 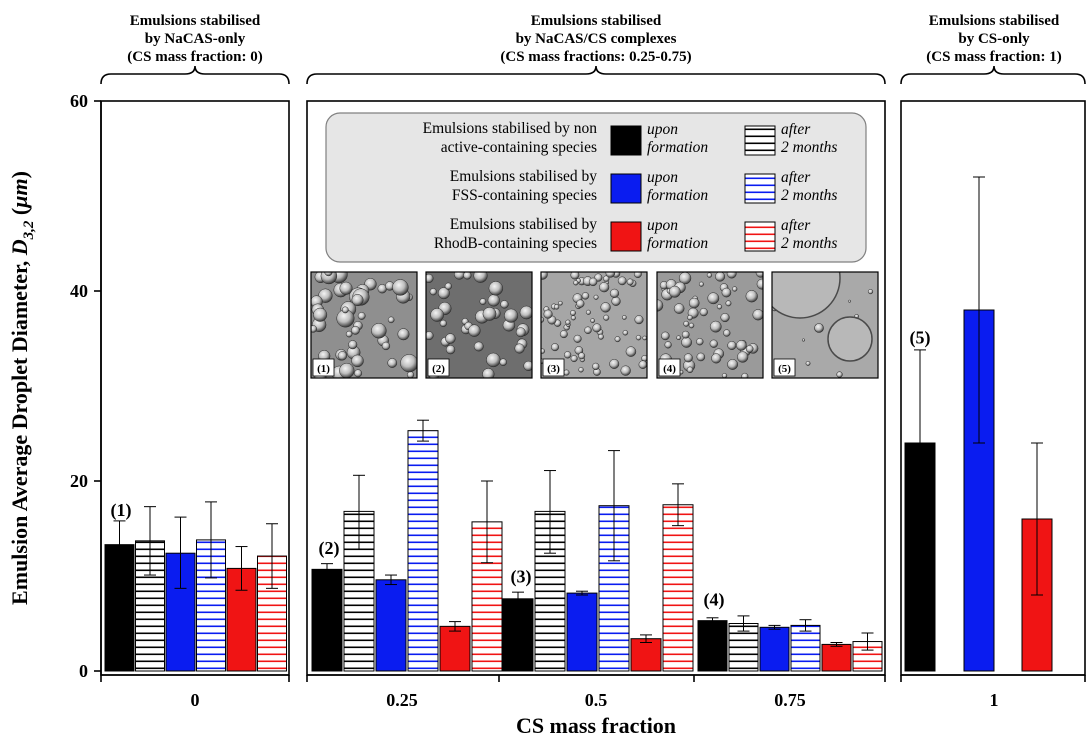 I want to click on bar-0.25-solid-4, so click(x=455, y=648).